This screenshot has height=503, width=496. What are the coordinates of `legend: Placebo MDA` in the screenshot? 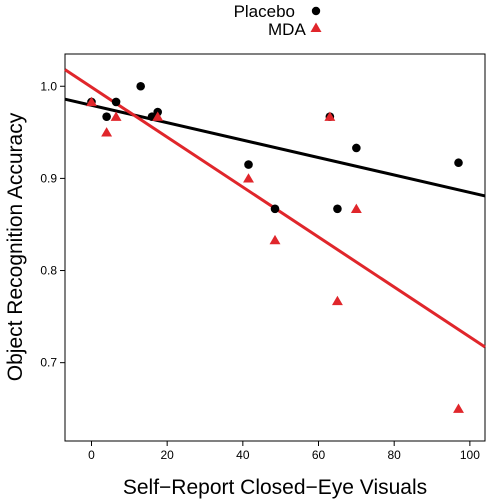 It's located at (278, 20).